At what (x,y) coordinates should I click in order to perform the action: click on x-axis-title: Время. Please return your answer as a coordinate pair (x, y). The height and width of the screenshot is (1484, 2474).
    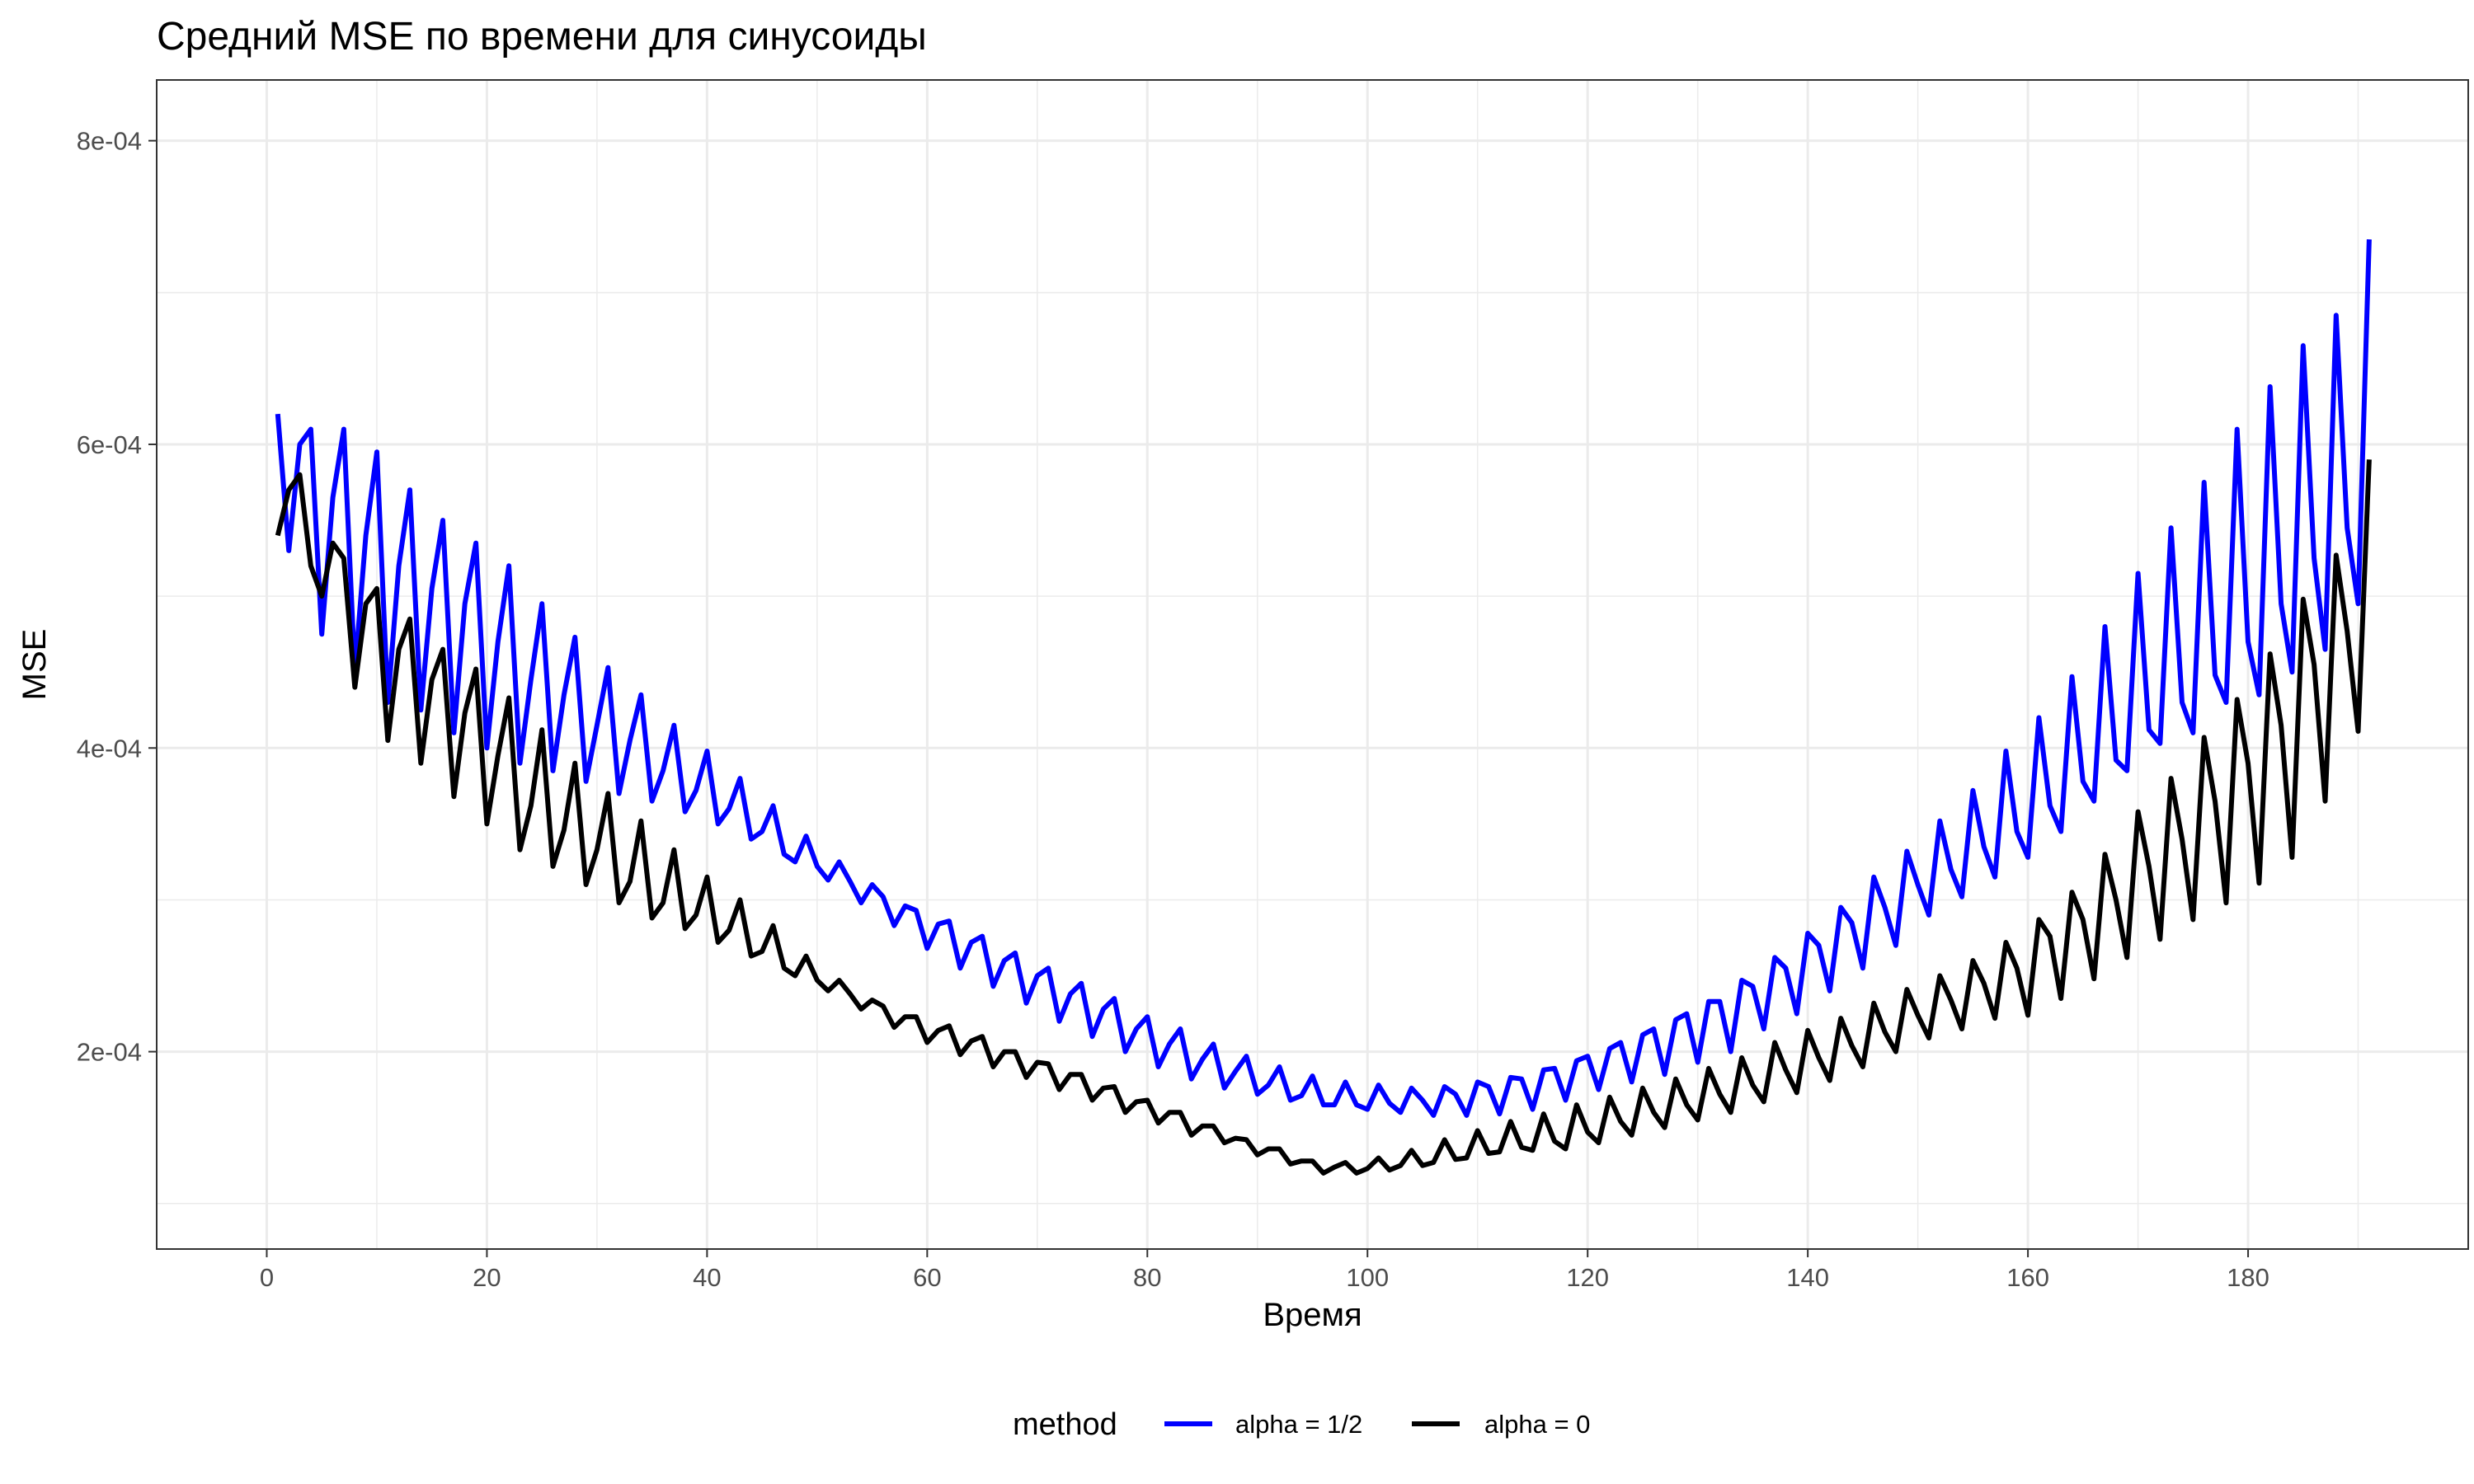
    Looking at the image, I should click on (1312, 1315).